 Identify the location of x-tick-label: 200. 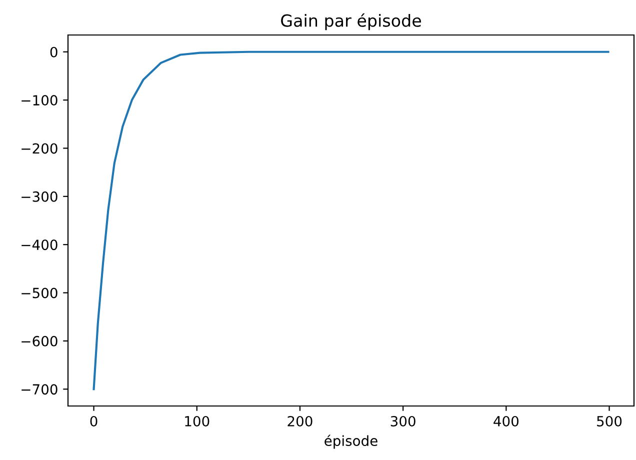
(300, 421).